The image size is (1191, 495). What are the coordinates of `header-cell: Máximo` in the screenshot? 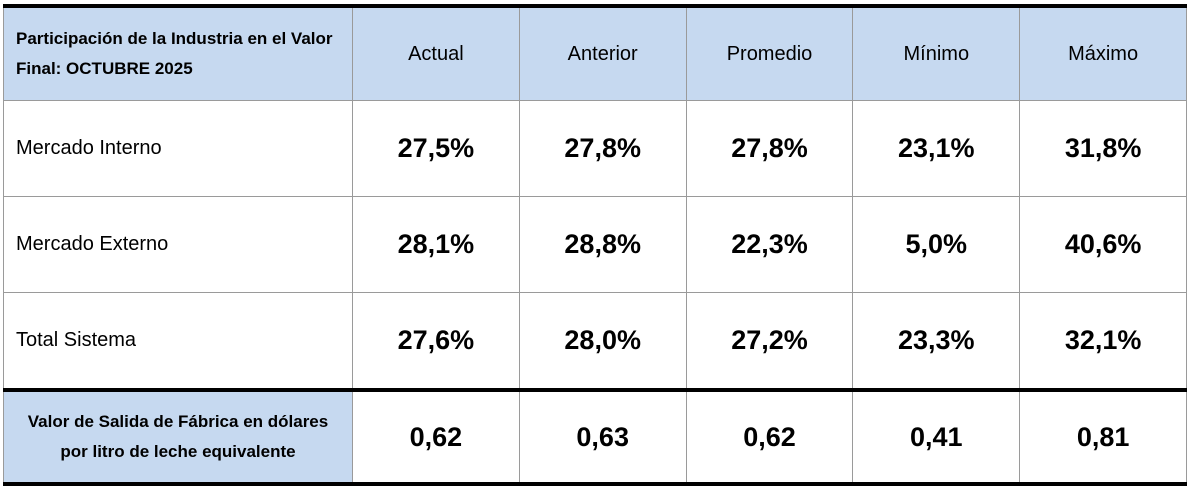 It's located at (1103, 52).